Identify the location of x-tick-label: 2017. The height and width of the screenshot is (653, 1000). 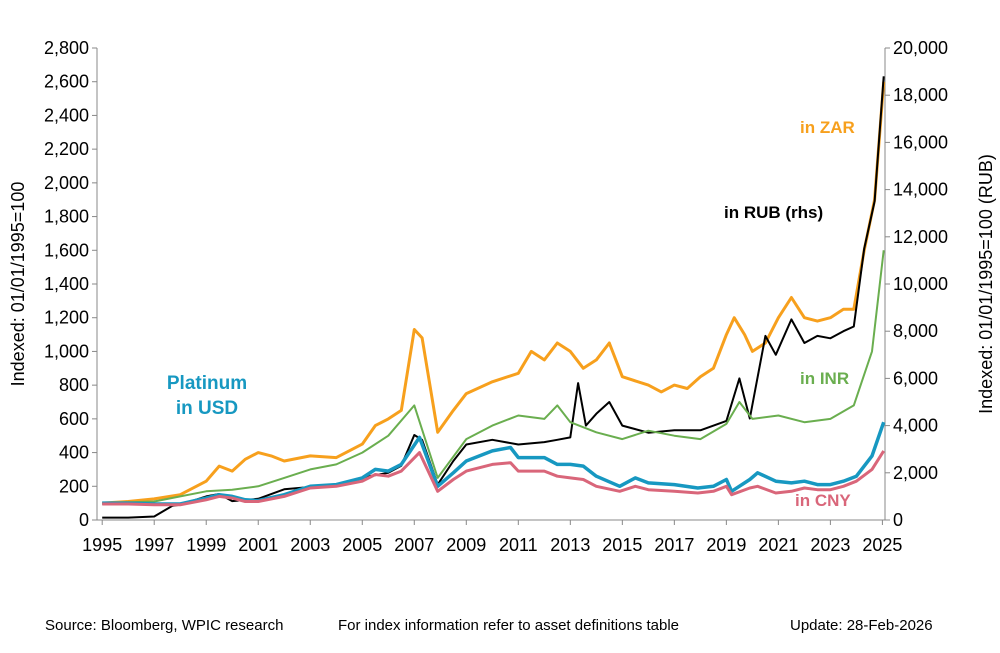
(674, 545).